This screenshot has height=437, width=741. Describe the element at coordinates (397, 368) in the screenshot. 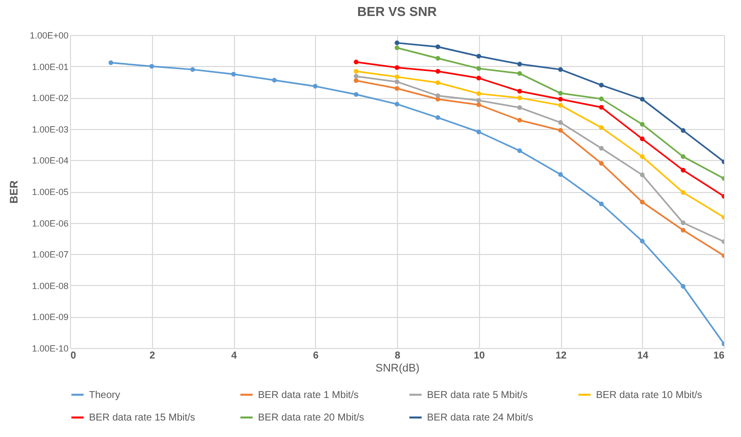

I see `x-axis-title: SNR(dB)` at that location.